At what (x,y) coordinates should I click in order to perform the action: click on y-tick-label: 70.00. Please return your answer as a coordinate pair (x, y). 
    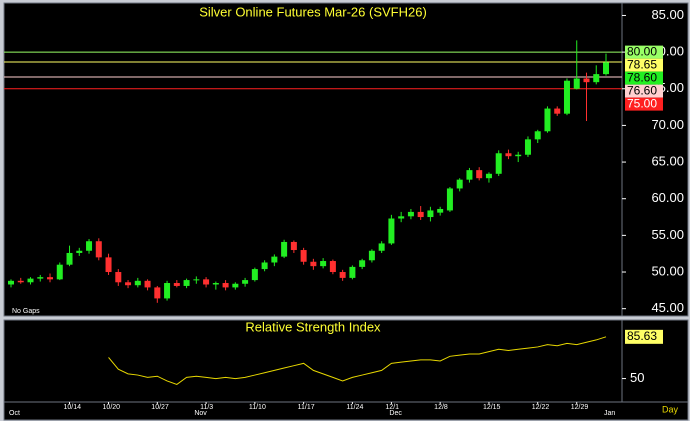
    Looking at the image, I should click on (667, 124).